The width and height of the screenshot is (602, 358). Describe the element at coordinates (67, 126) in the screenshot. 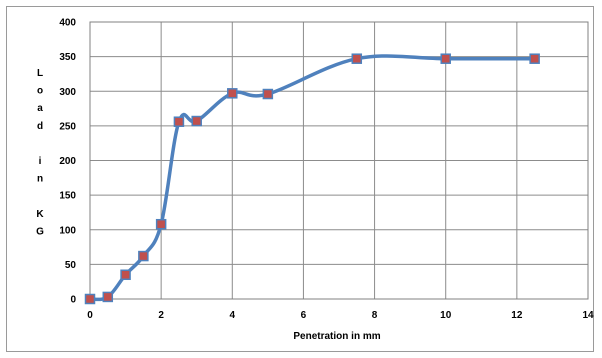

I see `y-tick-label: 250` at that location.